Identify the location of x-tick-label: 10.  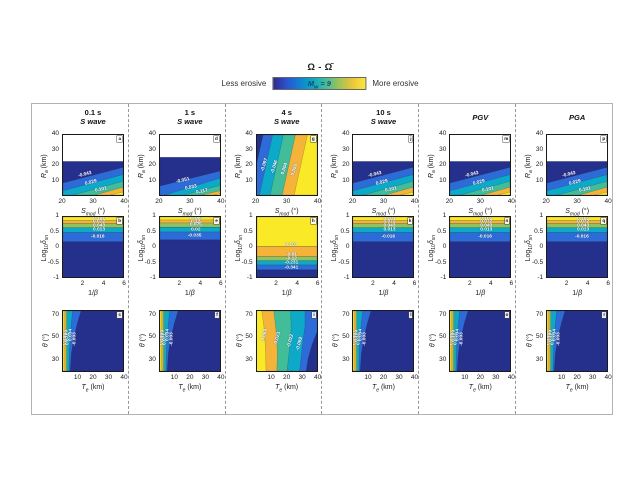
(465, 377).